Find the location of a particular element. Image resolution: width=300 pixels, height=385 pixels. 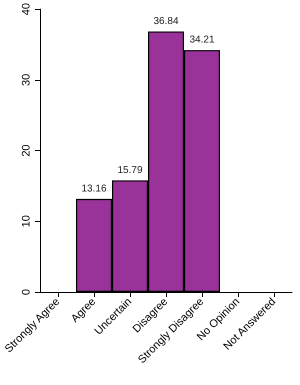

y-tick-label: 40 is located at coordinates (26, 9).